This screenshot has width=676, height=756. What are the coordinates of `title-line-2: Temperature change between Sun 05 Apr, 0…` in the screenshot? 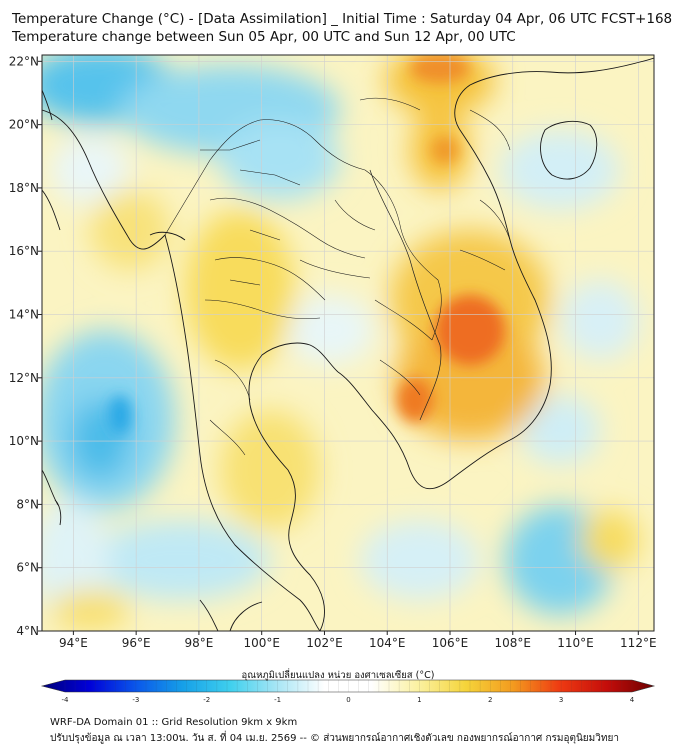 It's located at (264, 37).